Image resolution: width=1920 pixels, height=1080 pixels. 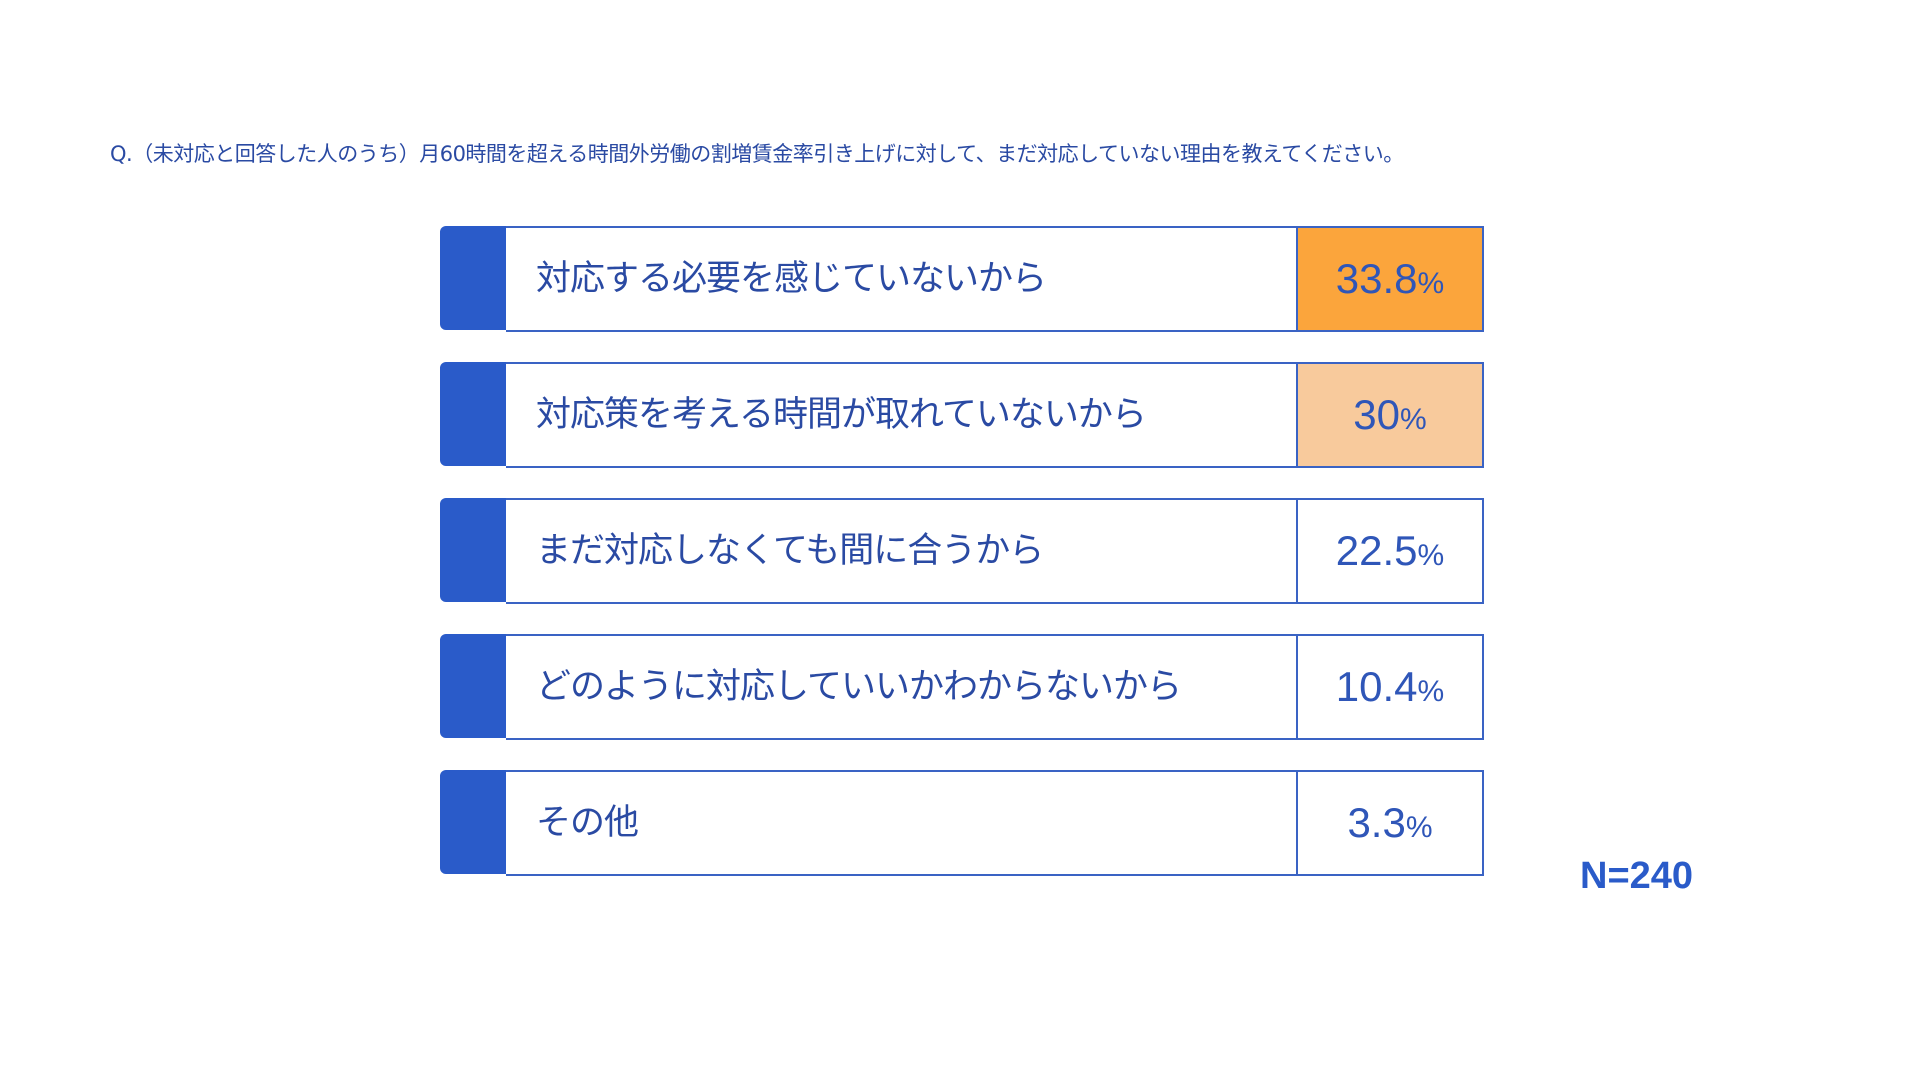 I want to click on answer-row: その他 3.3%, so click(x=970, y=823).